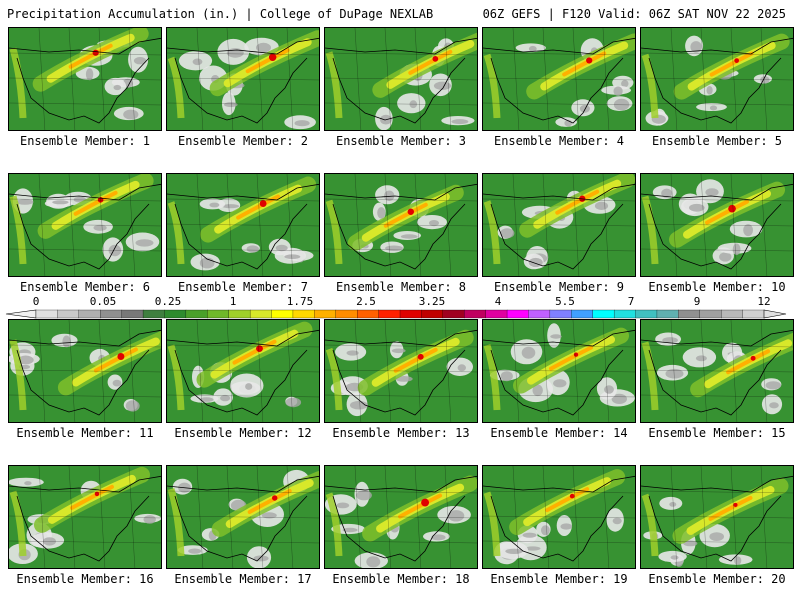  What do you see at coordinates (401, 141) in the screenshot?
I see `ensemble-member-label: Ensemble Member: 3` at bounding box center [401, 141].